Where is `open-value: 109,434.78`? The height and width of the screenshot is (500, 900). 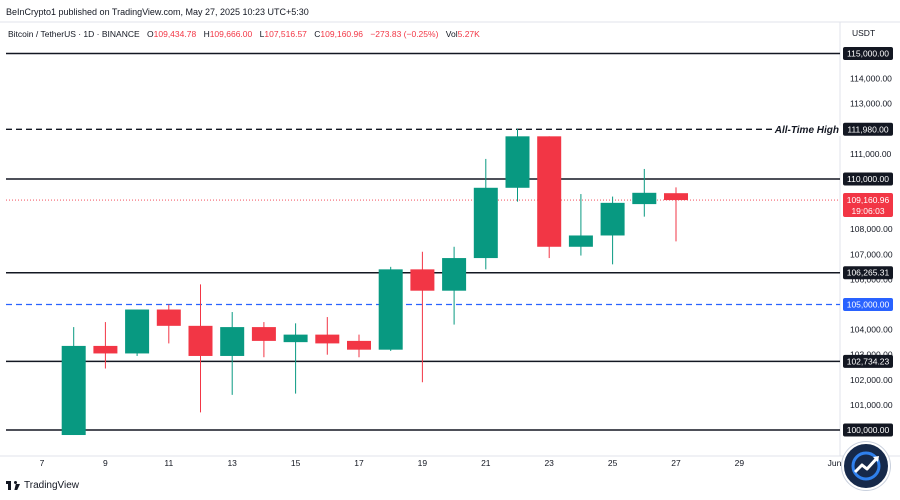
open-value: 109,434.78 is located at coordinates (175, 34).